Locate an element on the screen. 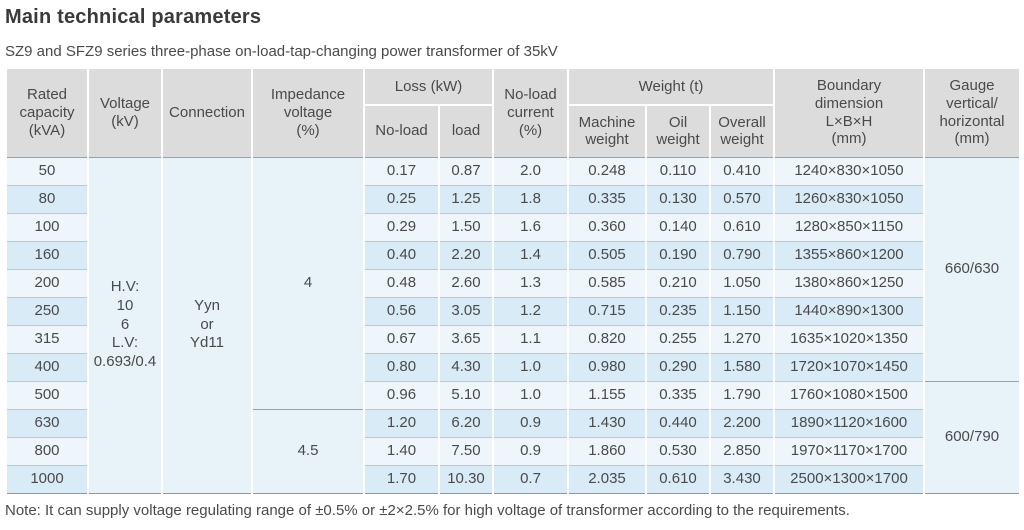 Image resolution: width=1024 pixels, height=530 pixels. cell-loss-no-load: 1.20 is located at coordinates (401, 422).